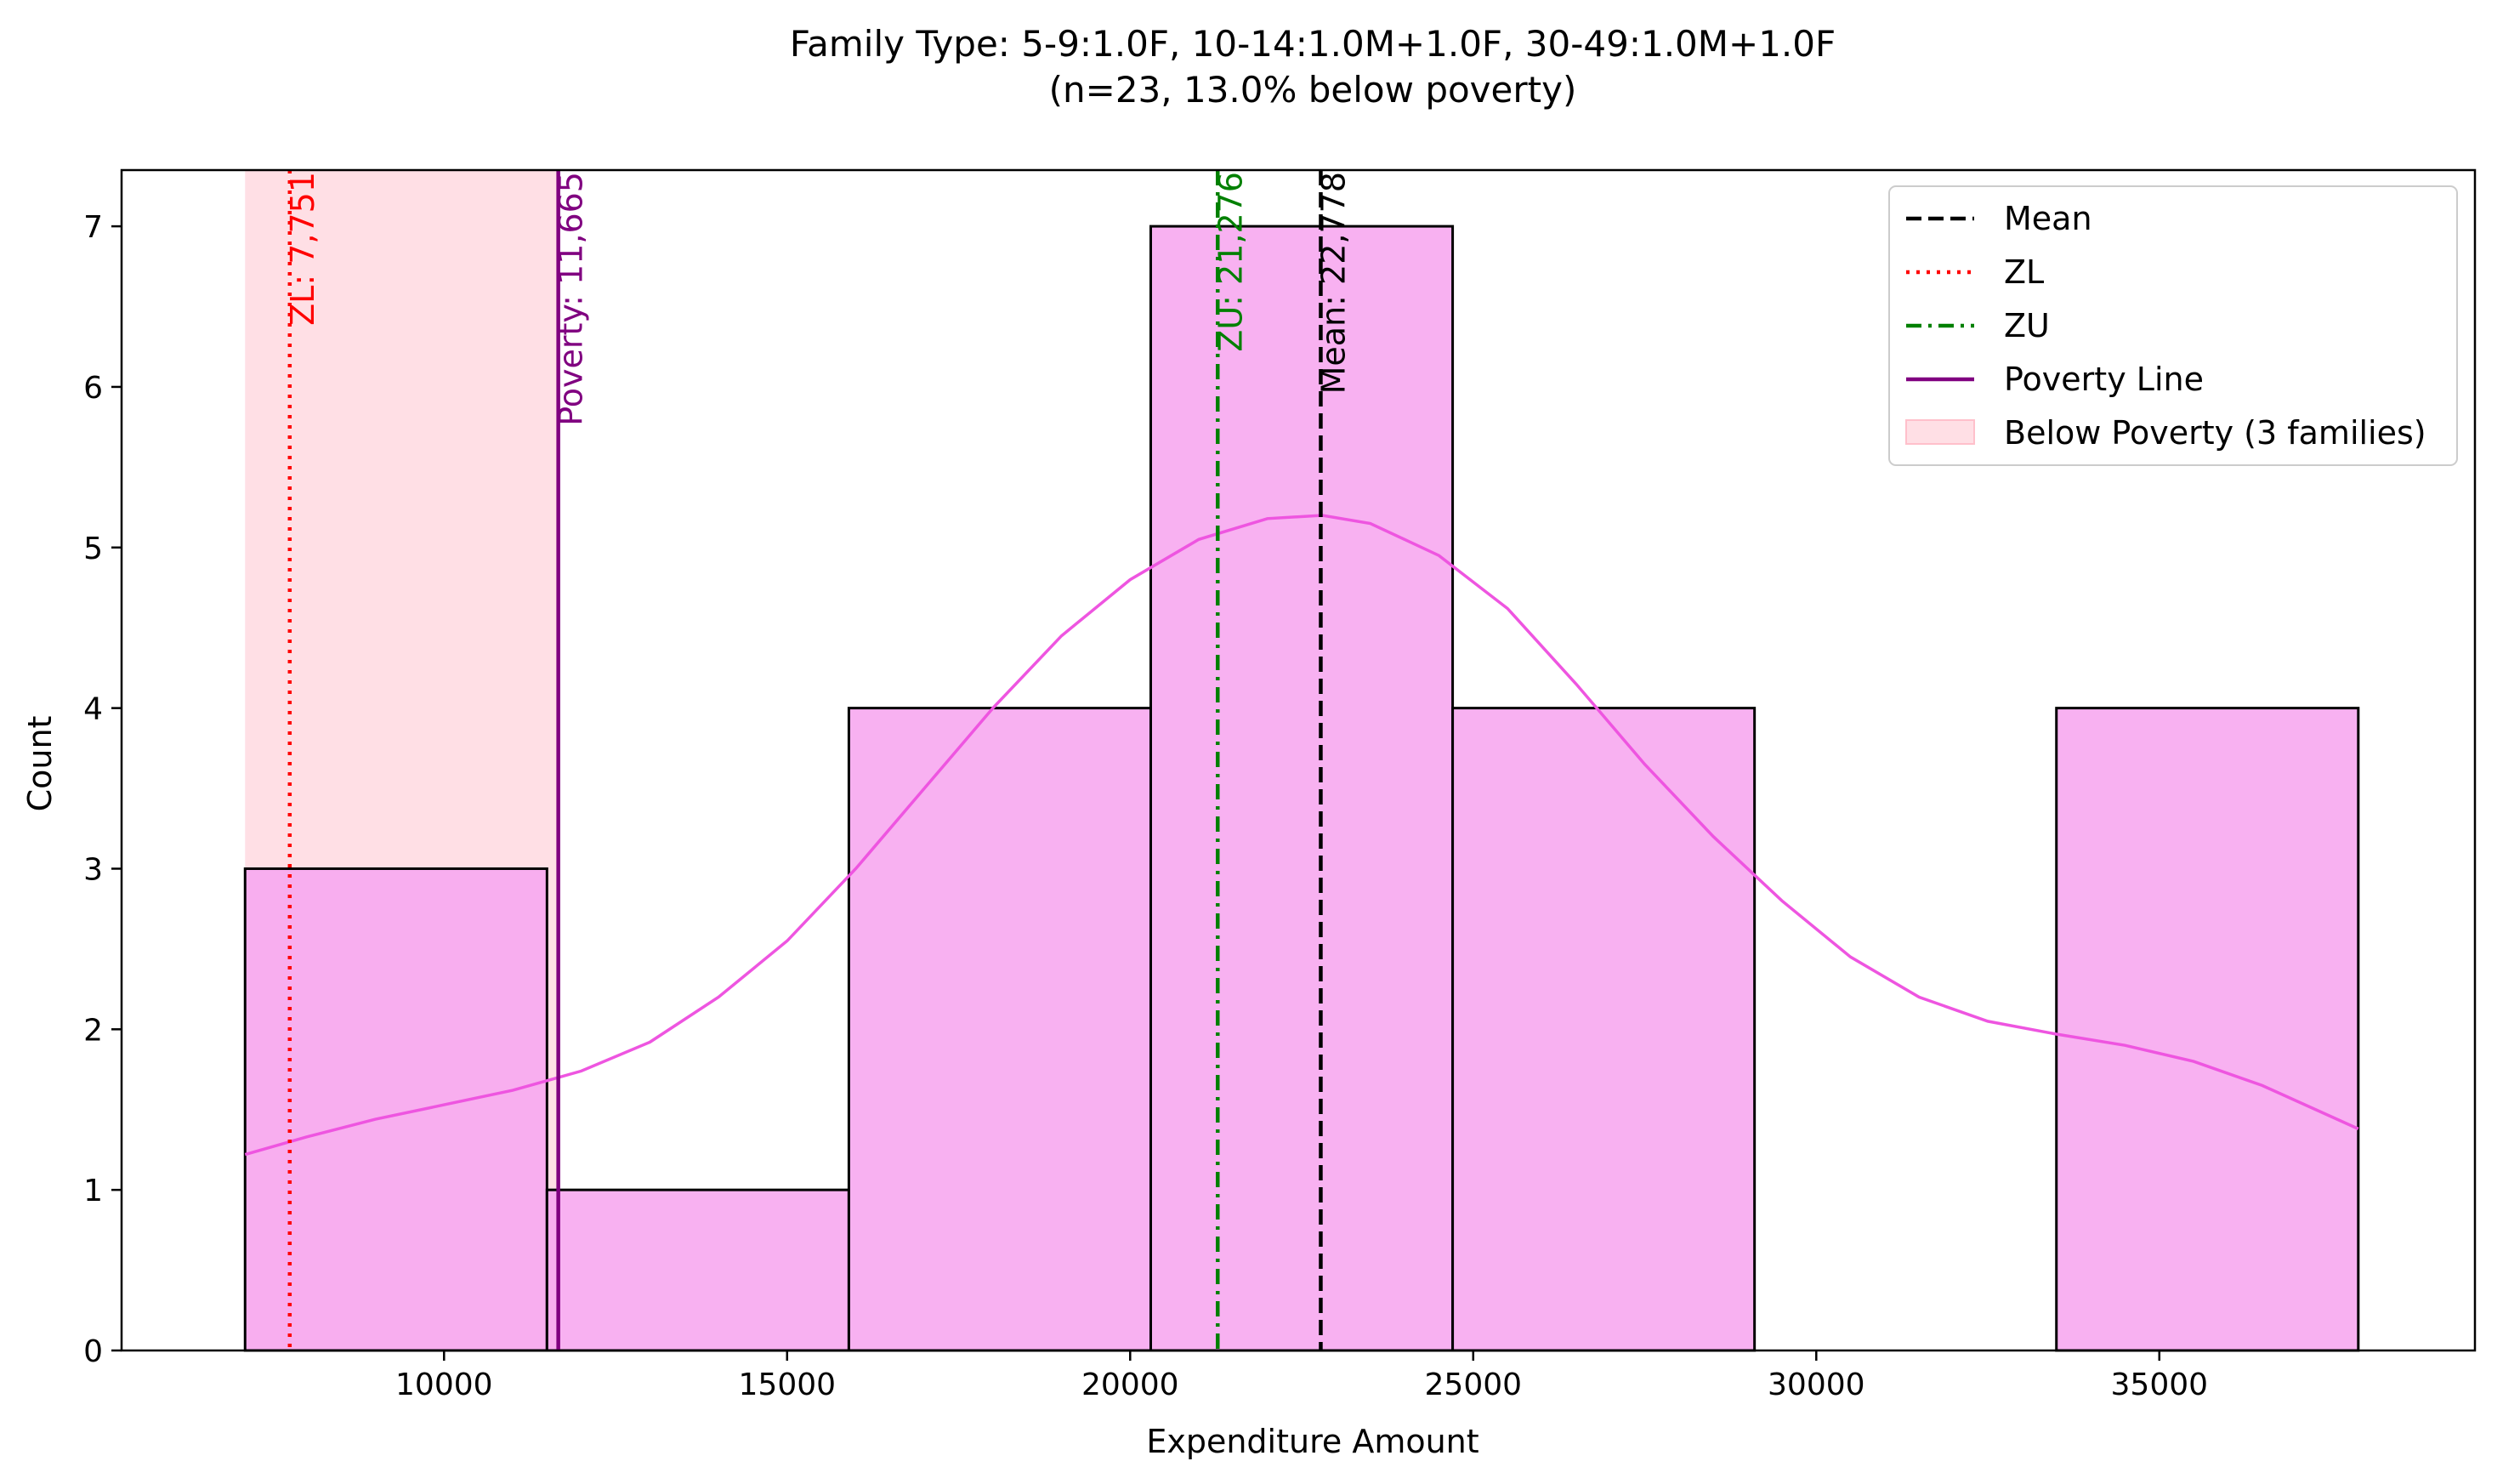 The width and height of the screenshot is (2520, 1484). Describe the element at coordinates (2027, 326) in the screenshot. I see `legend-label-zu: ZU` at that location.